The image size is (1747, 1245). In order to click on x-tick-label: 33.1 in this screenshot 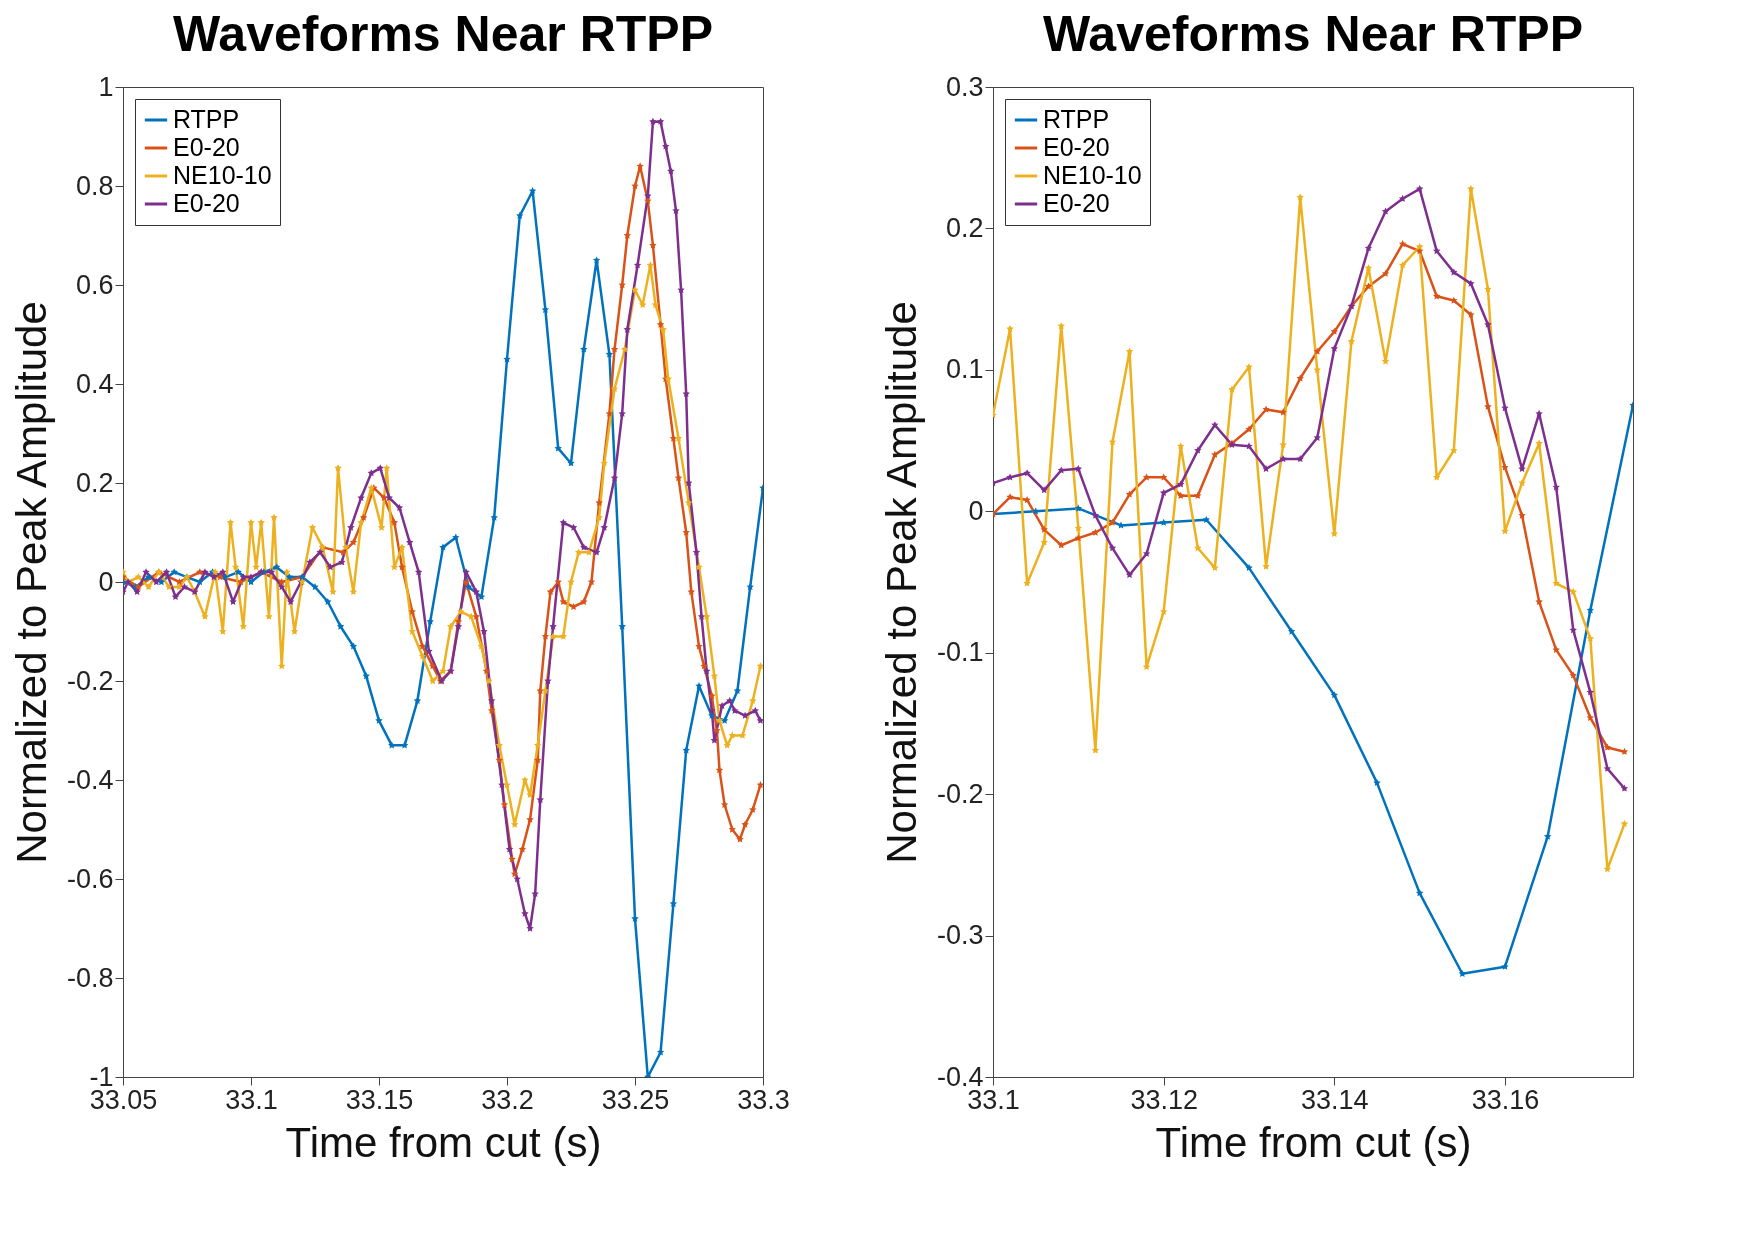, I will do `click(251, 1099)`.